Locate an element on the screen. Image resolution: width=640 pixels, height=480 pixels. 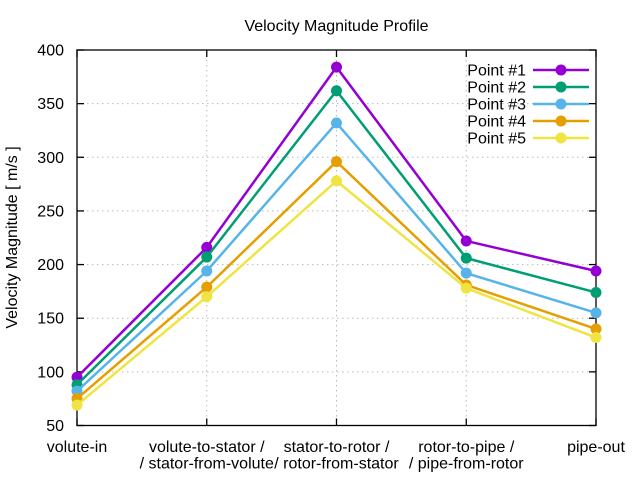
x-tick-label: / stator-from-volute is located at coordinates (207, 464).